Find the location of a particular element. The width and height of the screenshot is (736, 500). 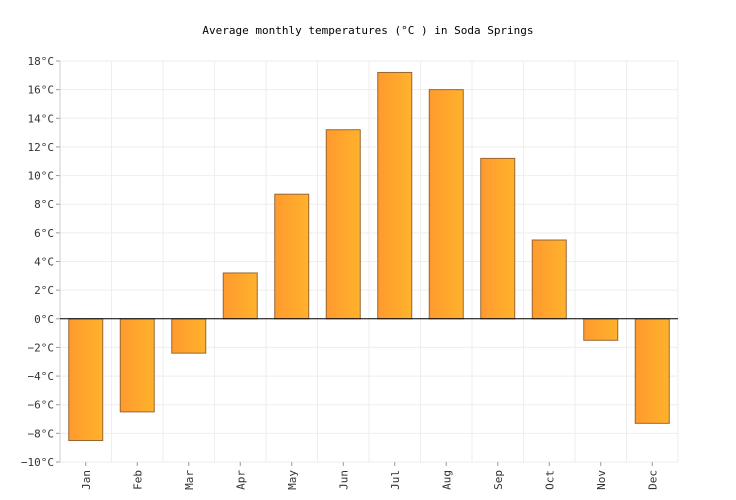

x-tick-label-nov: Nov is located at coordinates (601, 480).